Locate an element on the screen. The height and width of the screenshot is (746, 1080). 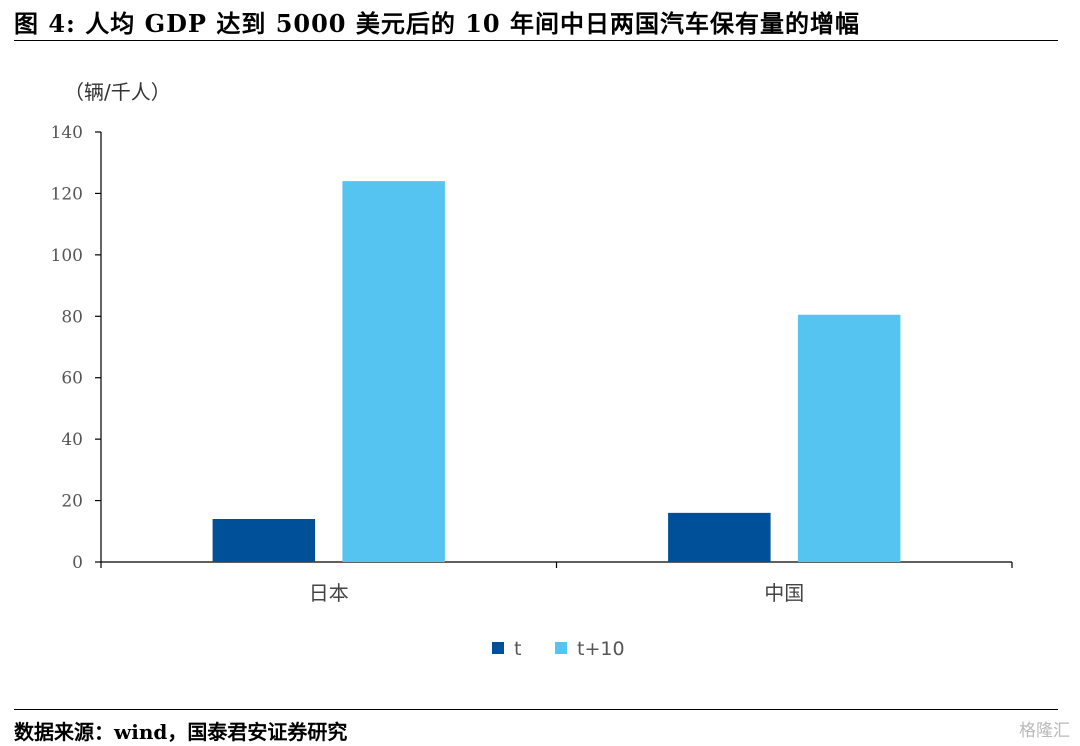
y-tick-label: 40 is located at coordinates (72, 440).